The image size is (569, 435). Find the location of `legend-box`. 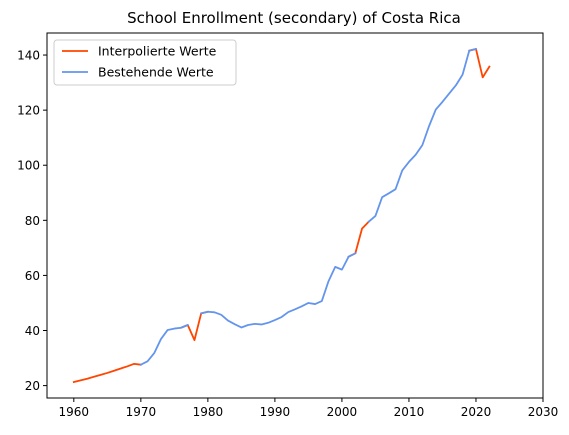

legend-box is located at coordinates (145, 62).